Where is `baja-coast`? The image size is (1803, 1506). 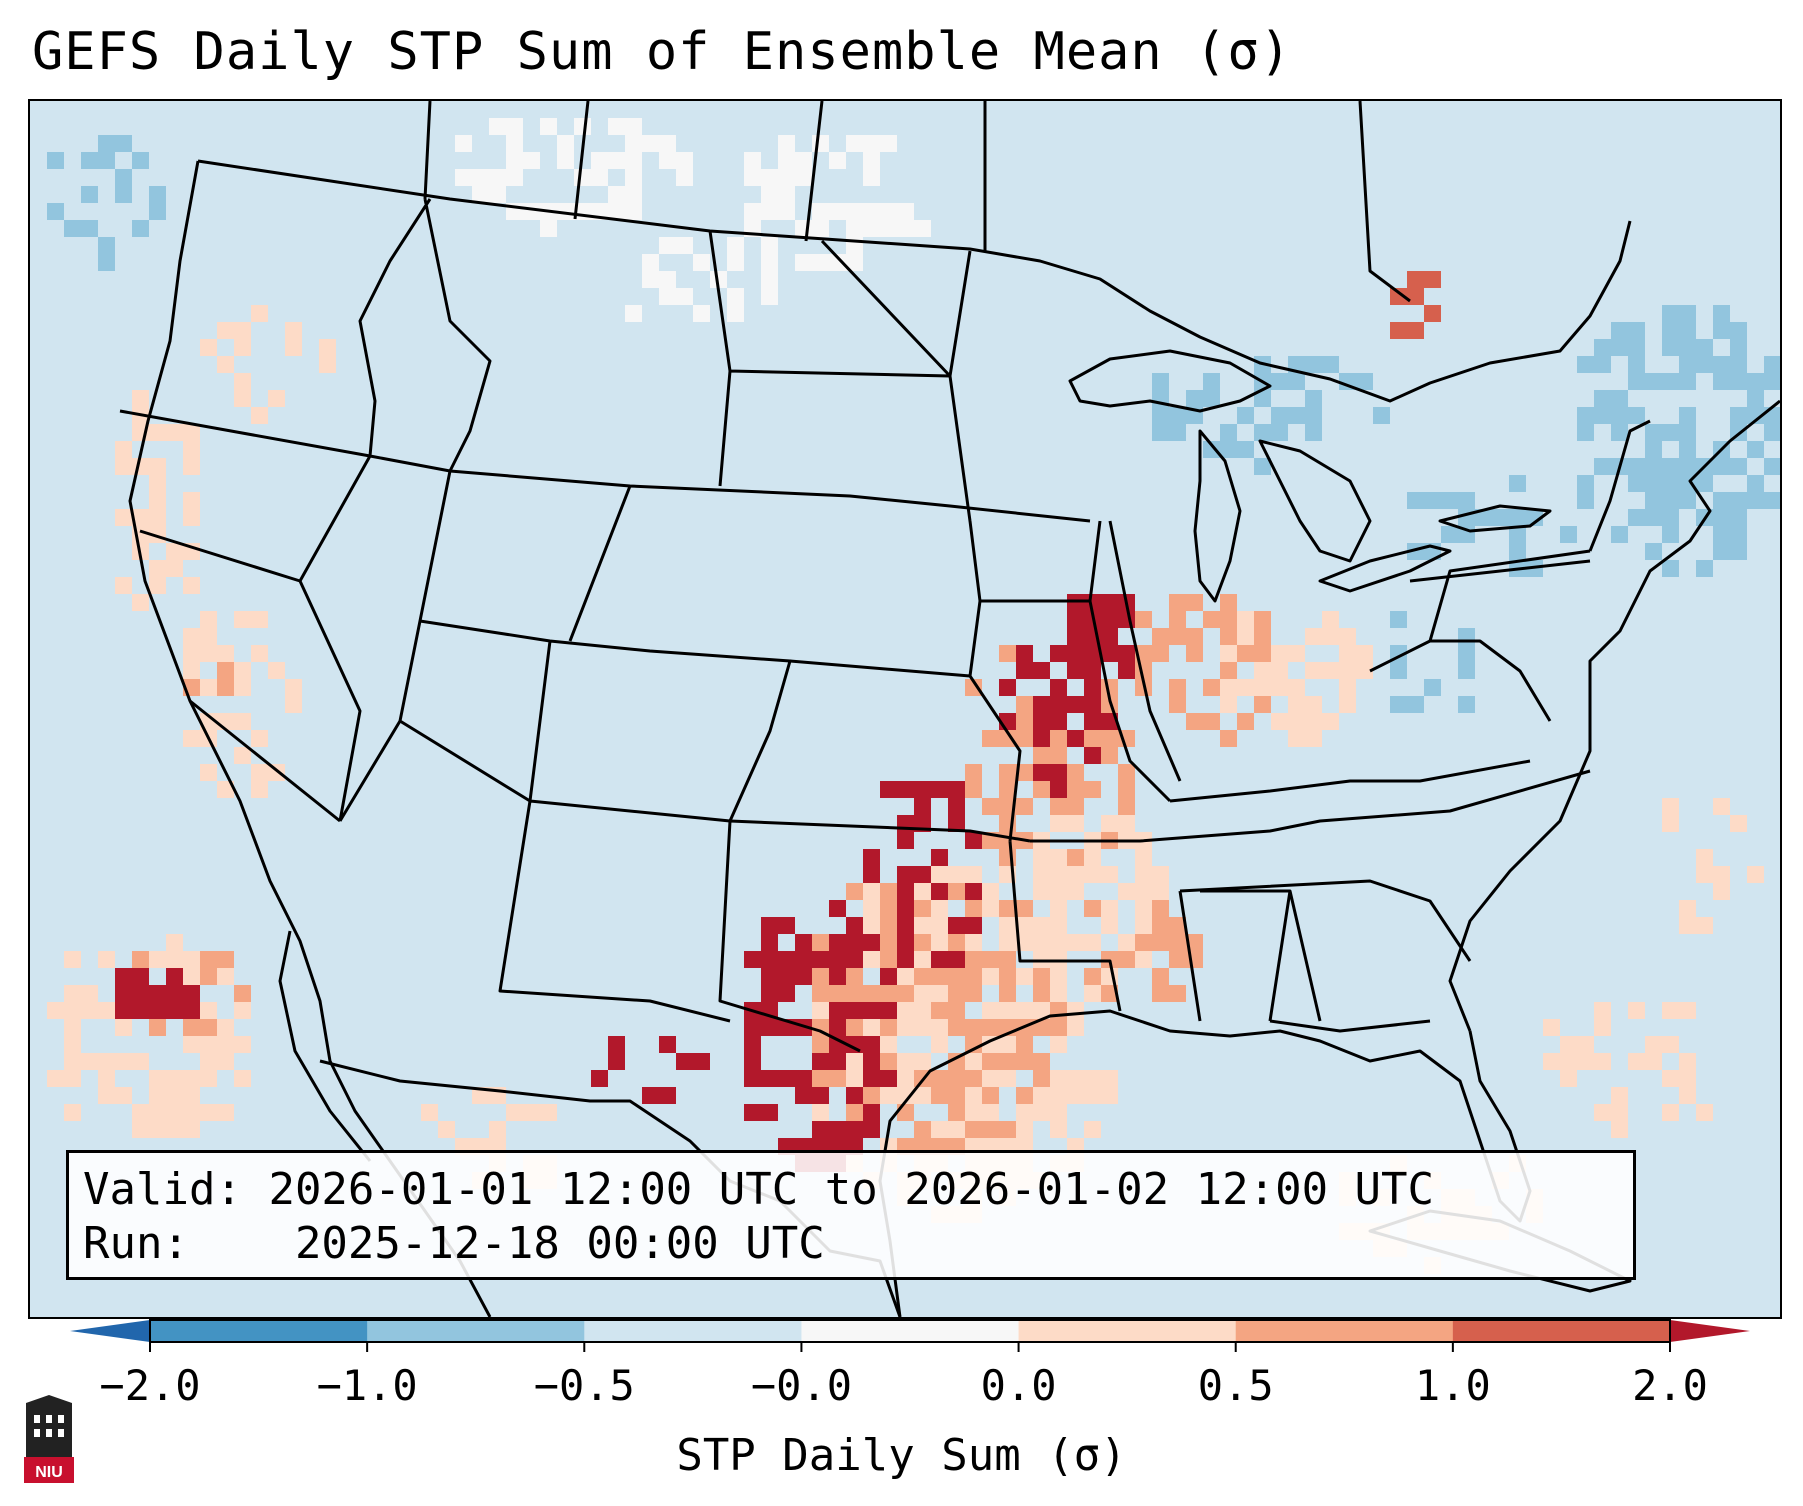
baja-coast is located at coordinates (325, 1046).